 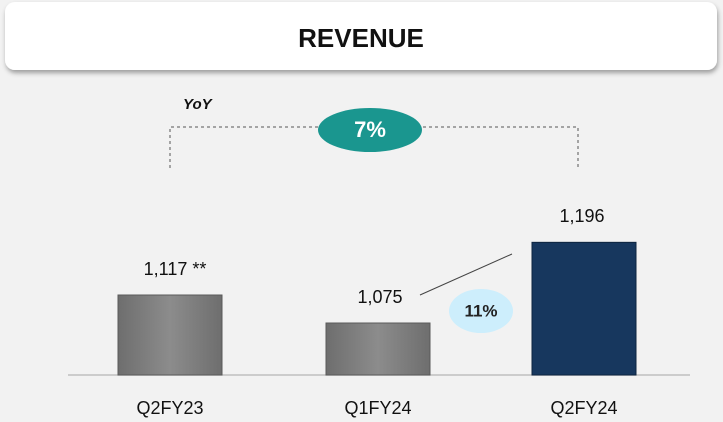 What do you see at coordinates (466, 274) in the screenshot?
I see `qoq-connector` at bounding box center [466, 274].